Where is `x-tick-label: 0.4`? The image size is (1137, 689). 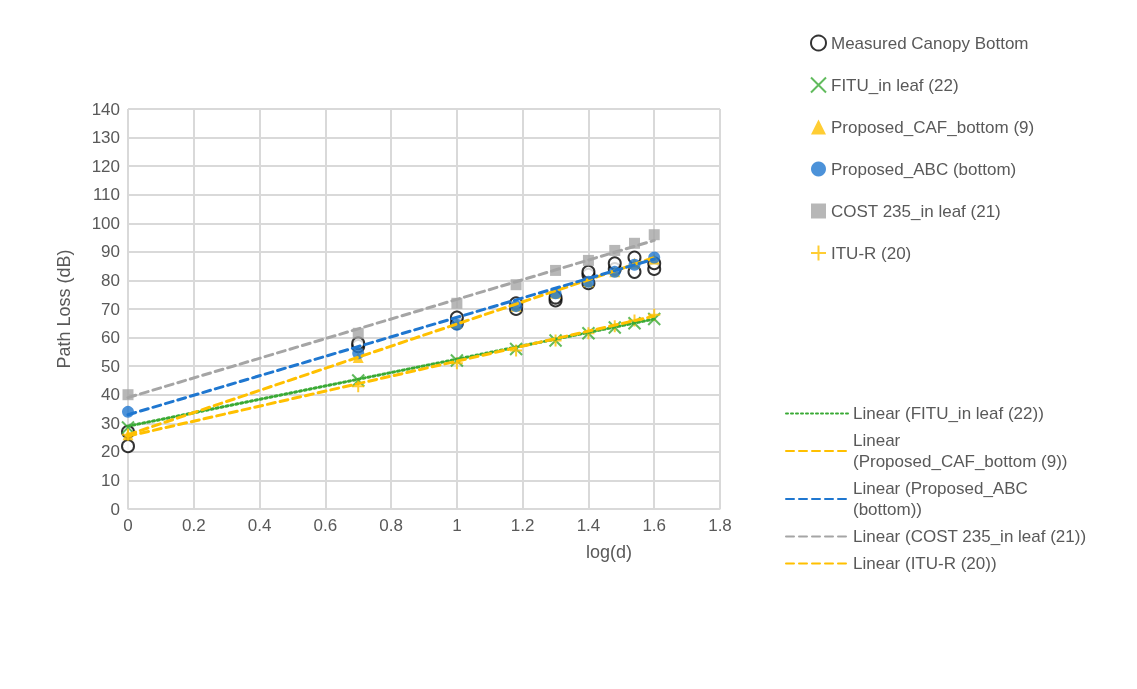
x-tick-label: 0.4 is located at coordinates (259, 525).